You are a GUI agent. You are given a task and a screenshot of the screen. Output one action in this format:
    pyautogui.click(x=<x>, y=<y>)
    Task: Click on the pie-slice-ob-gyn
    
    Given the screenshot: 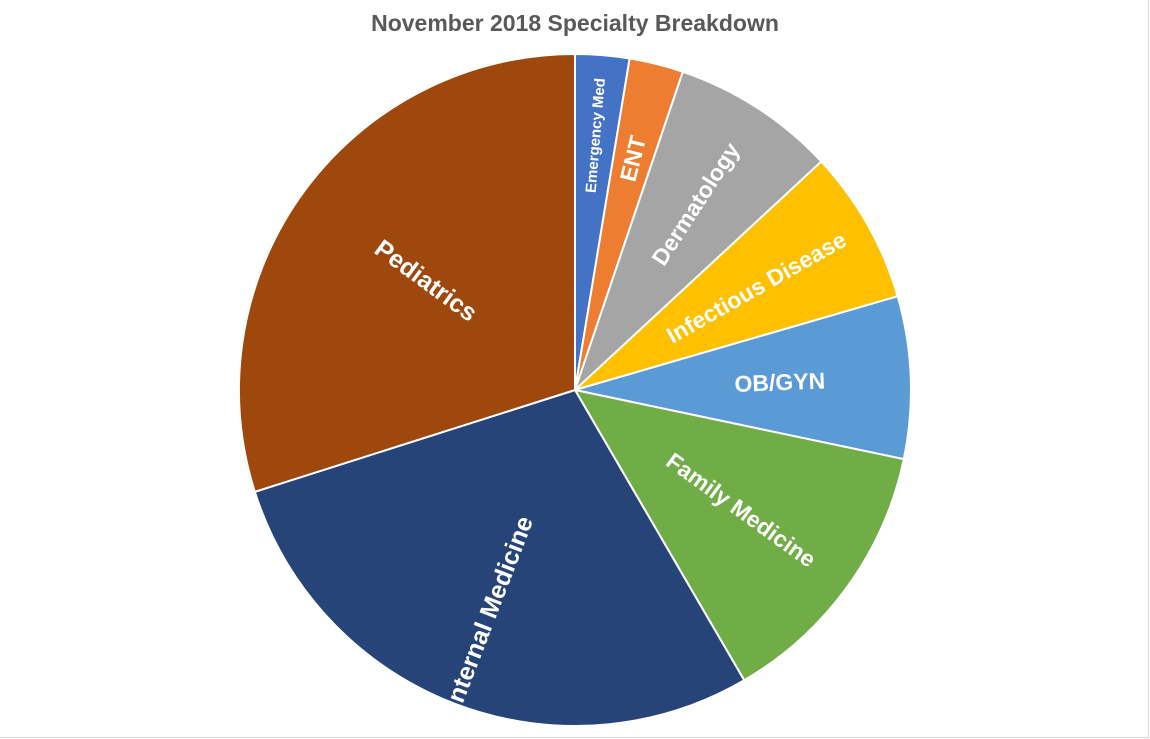 What is the action you would take?
    pyautogui.click(x=743, y=378)
    